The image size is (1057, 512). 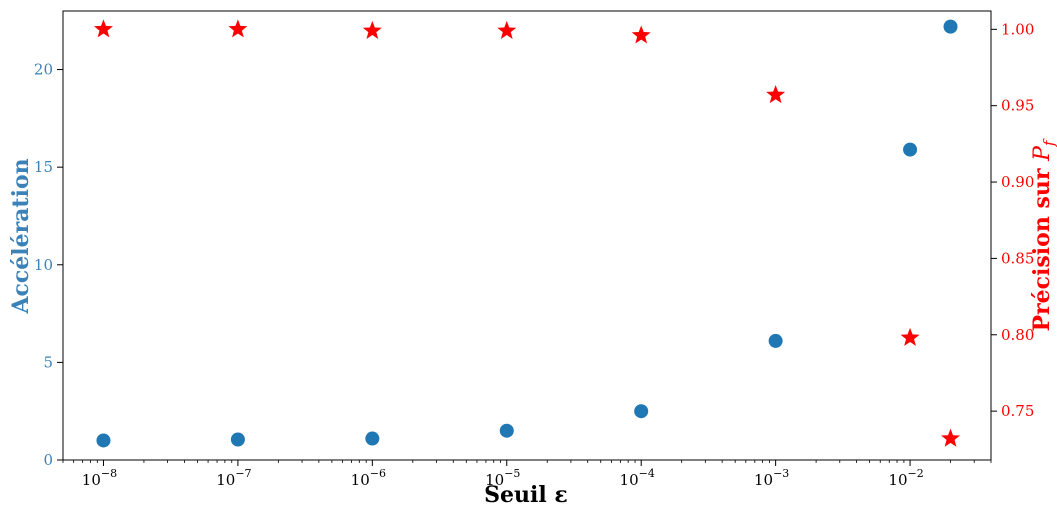 What do you see at coordinates (1017, 182) in the screenshot?
I see `right-y-tick-label: 0.90` at bounding box center [1017, 182].